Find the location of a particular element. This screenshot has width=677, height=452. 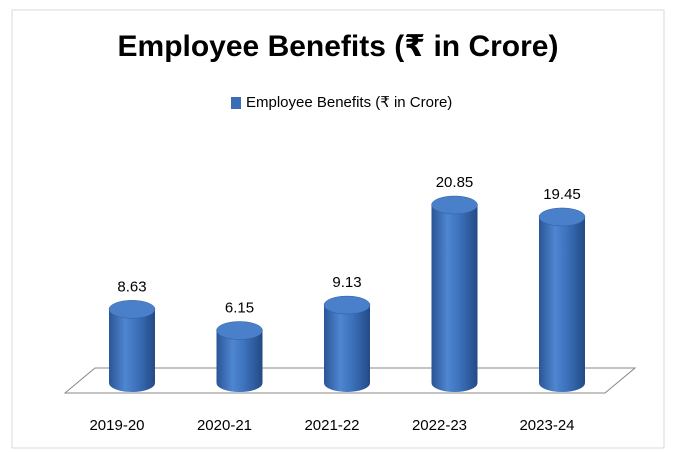

chart-title: Employee Benefits (₹ in Crore) is located at coordinates (338, 46).